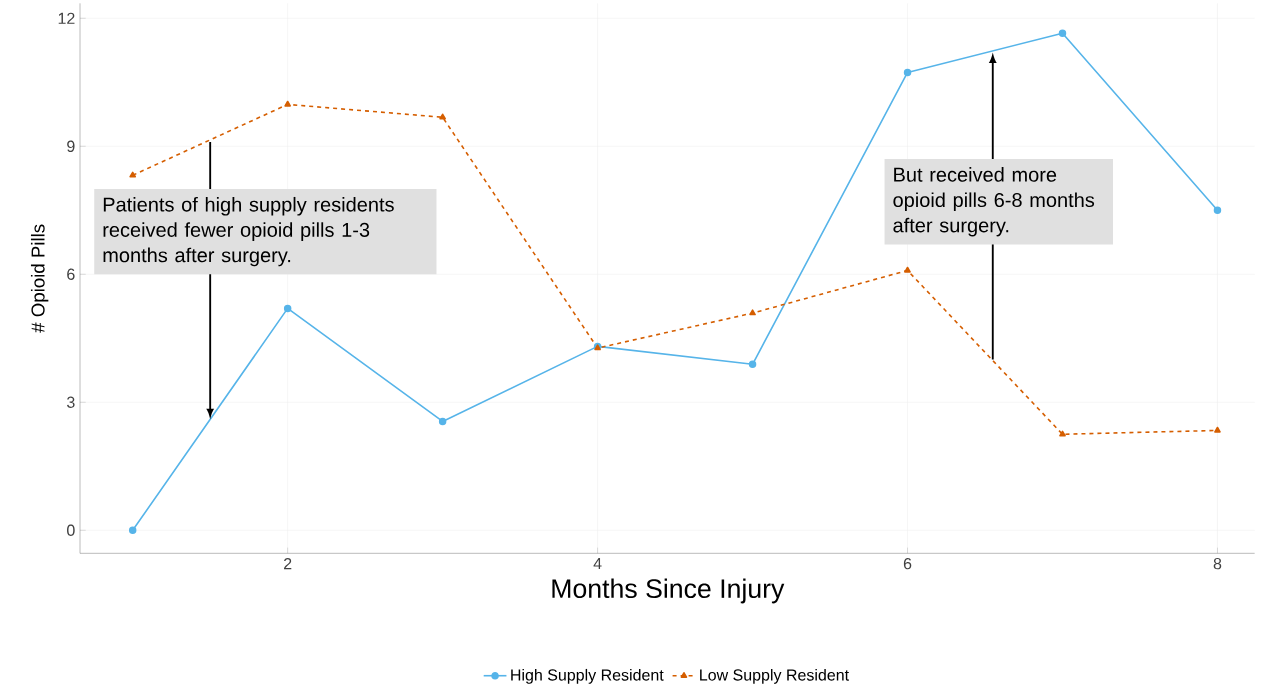  I want to click on y-tick-label: 9, so click(71, 146).